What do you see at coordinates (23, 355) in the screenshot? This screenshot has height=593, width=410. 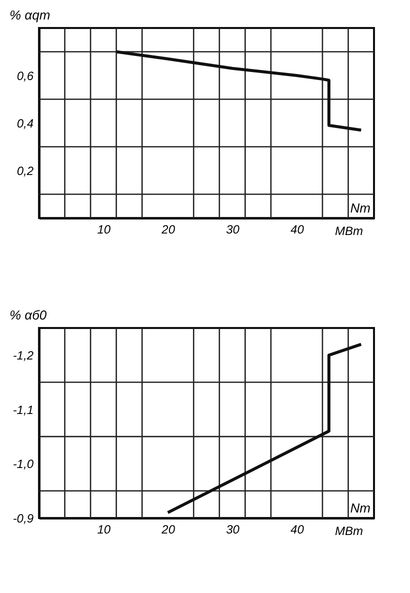 I see `y-tick-label: -1,2` at bounding box center [23, 355].